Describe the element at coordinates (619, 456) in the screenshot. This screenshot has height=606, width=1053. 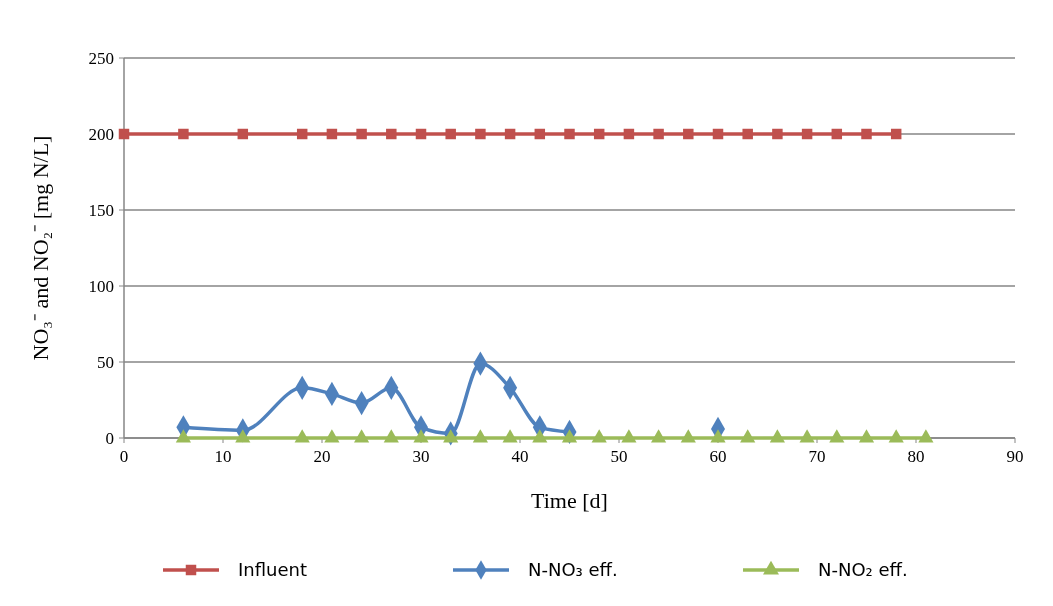
I see `x-tick-label: 50` at that location.